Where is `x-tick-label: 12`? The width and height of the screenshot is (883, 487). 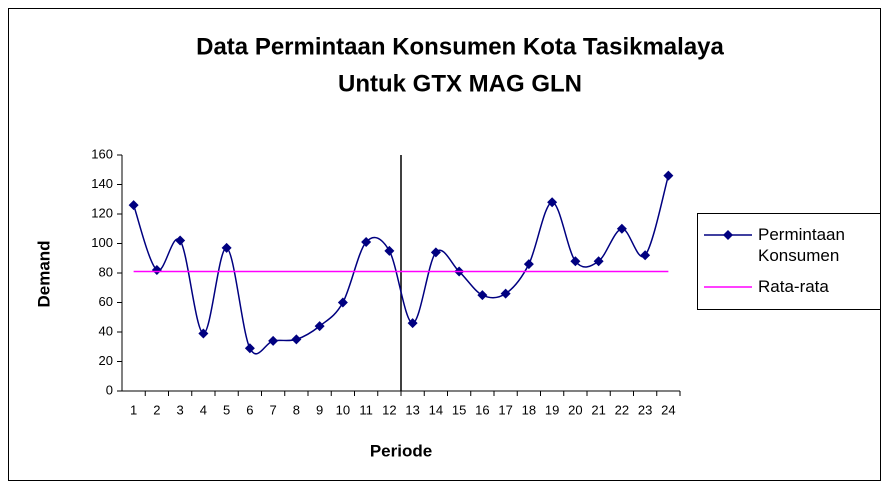
x-tick-label: 12 is located at coordinates (389, 409).